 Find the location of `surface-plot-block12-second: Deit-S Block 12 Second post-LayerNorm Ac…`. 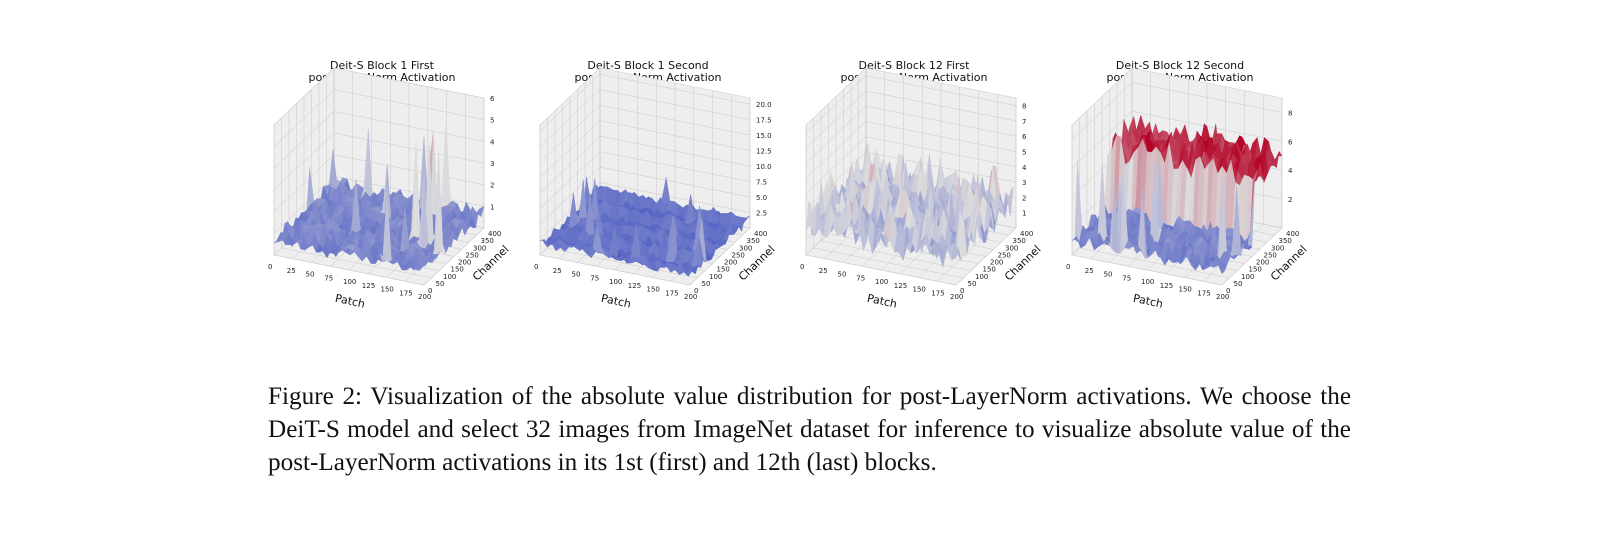

surface-plot-block12-second: Deit-S Block 12 Second post-LayerNorm Ac… is located at coordinates (1180, 207).